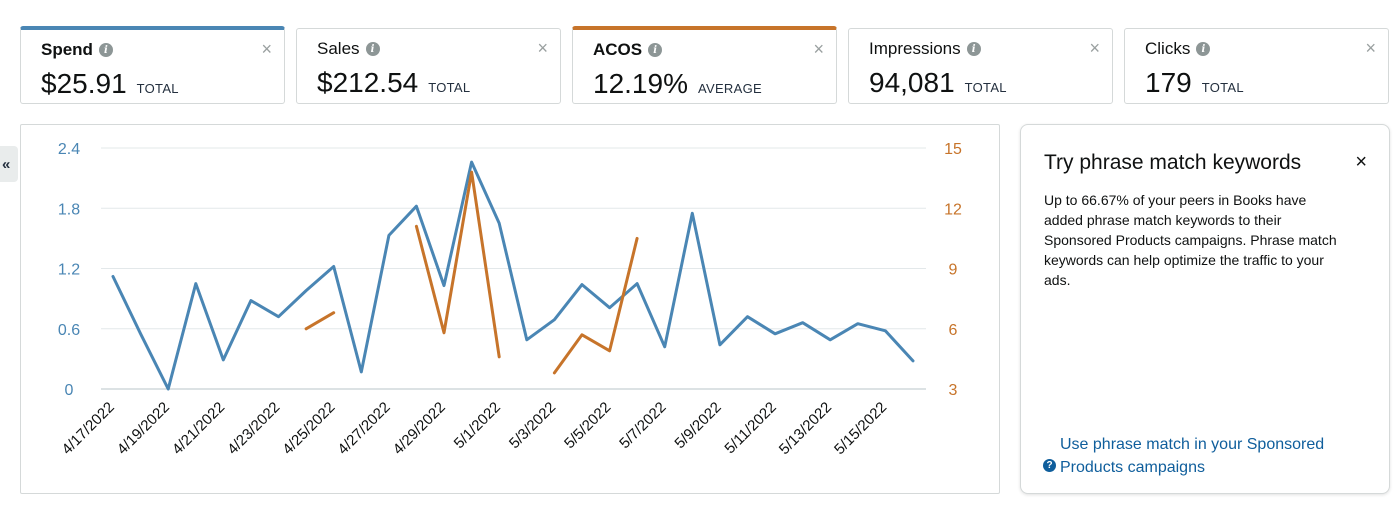 Image resolution: width=1400 pixels, height=506 pixels. I want to click on left-axis-tick-label: 2.4, so click(69, 149).